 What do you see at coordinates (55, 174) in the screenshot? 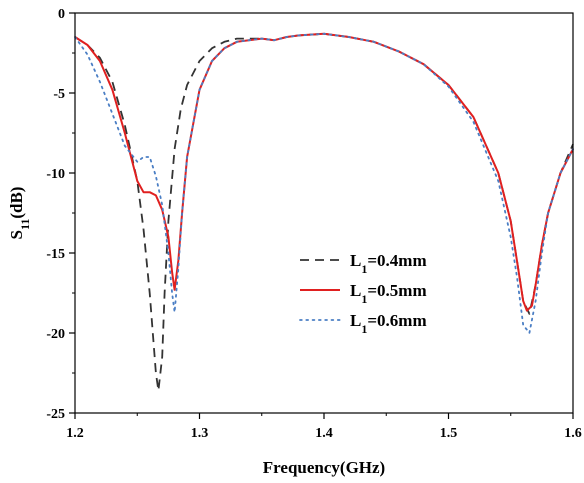
I see `y-tick-label: -10` at bounding box center [55, 174].